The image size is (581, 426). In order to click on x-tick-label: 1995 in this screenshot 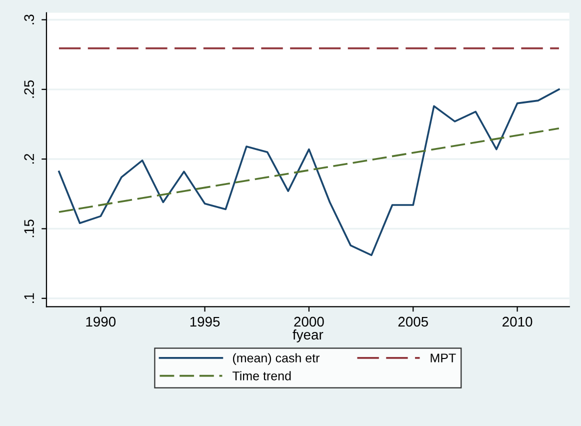, I will do `click(205, 321)`.